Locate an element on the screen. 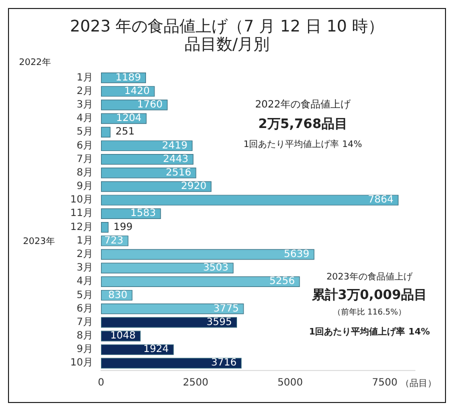 The width and height of the screenshot is (454, 411). x-tick-label: 5000 is located at coordinates (290, 383).